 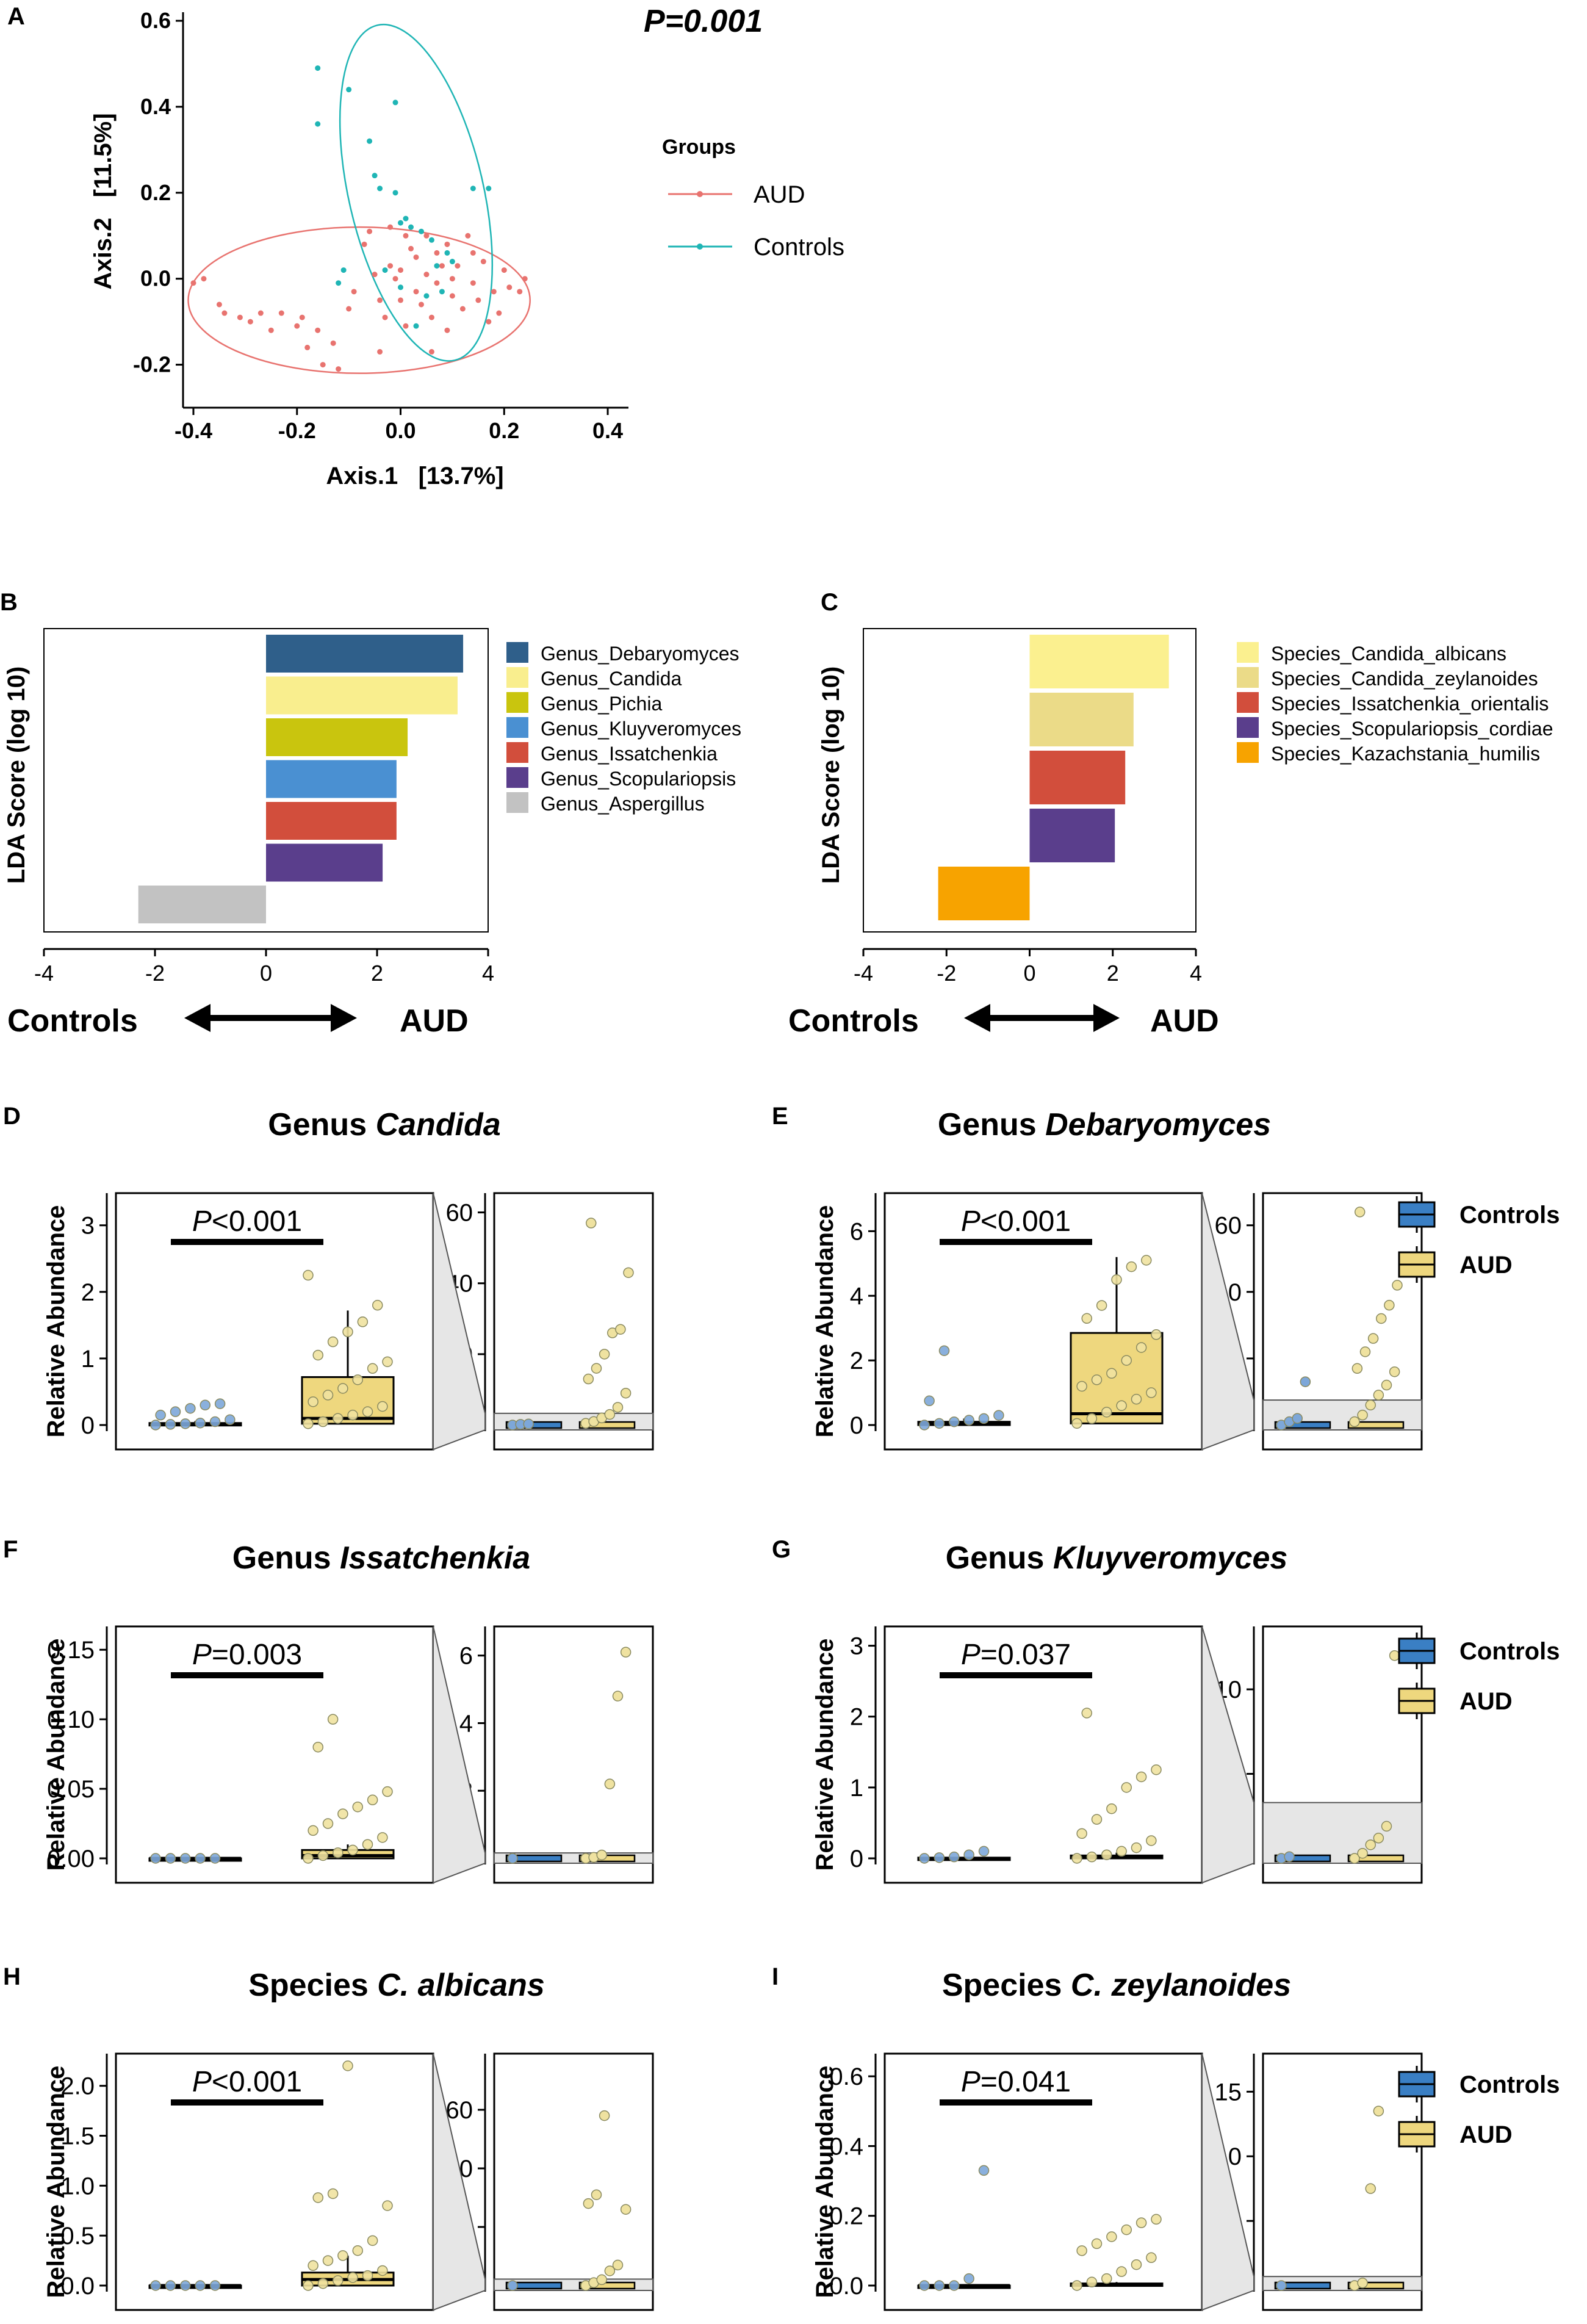 What do you see at coordinates (434, 1021) in the screenshot?
I see `direction-aud-b: AUD` at bounding box center [434, 1021].